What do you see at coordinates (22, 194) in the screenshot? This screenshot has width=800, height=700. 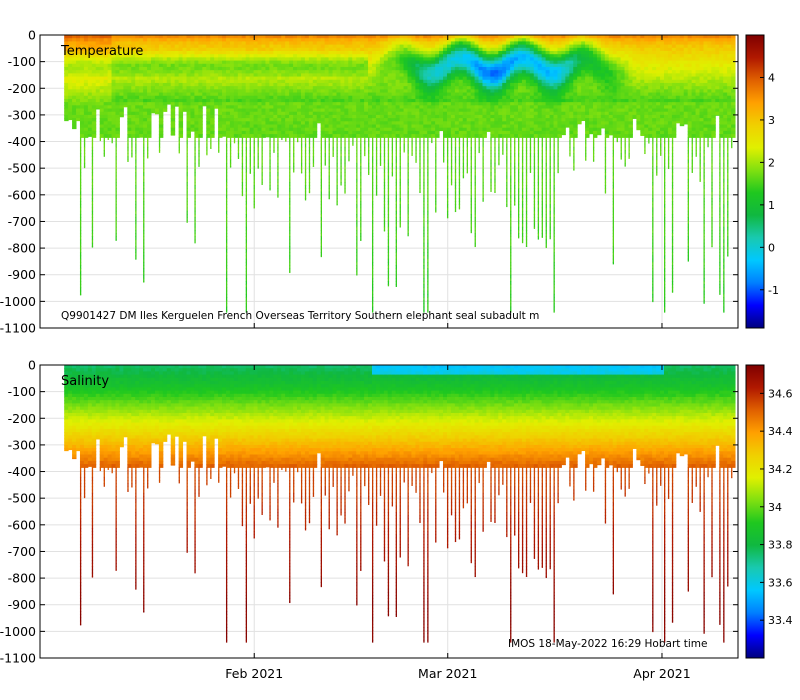 I see `y-tick-label: -600` at bounding box center [22, 194].